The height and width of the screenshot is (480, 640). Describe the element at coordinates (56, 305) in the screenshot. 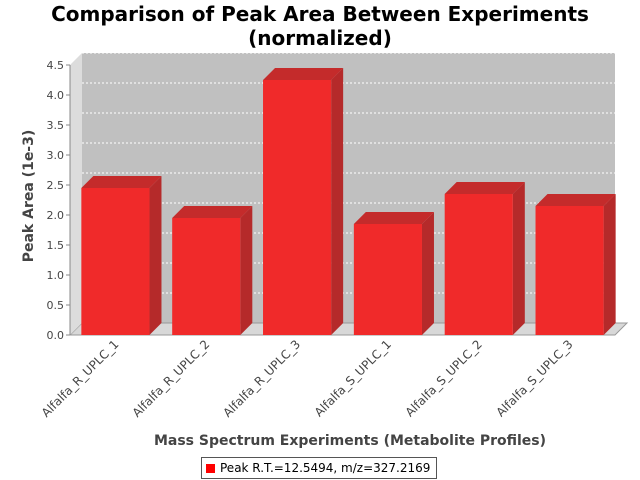

I see `y-tick-label: 0.5` at that location.